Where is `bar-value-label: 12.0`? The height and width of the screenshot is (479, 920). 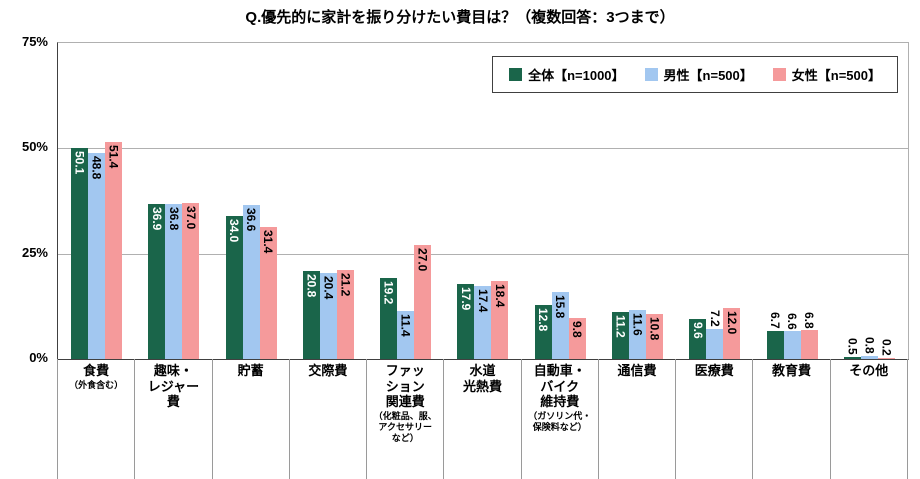
bar-value-label: 12.0 is located at coordinates (731, 323).